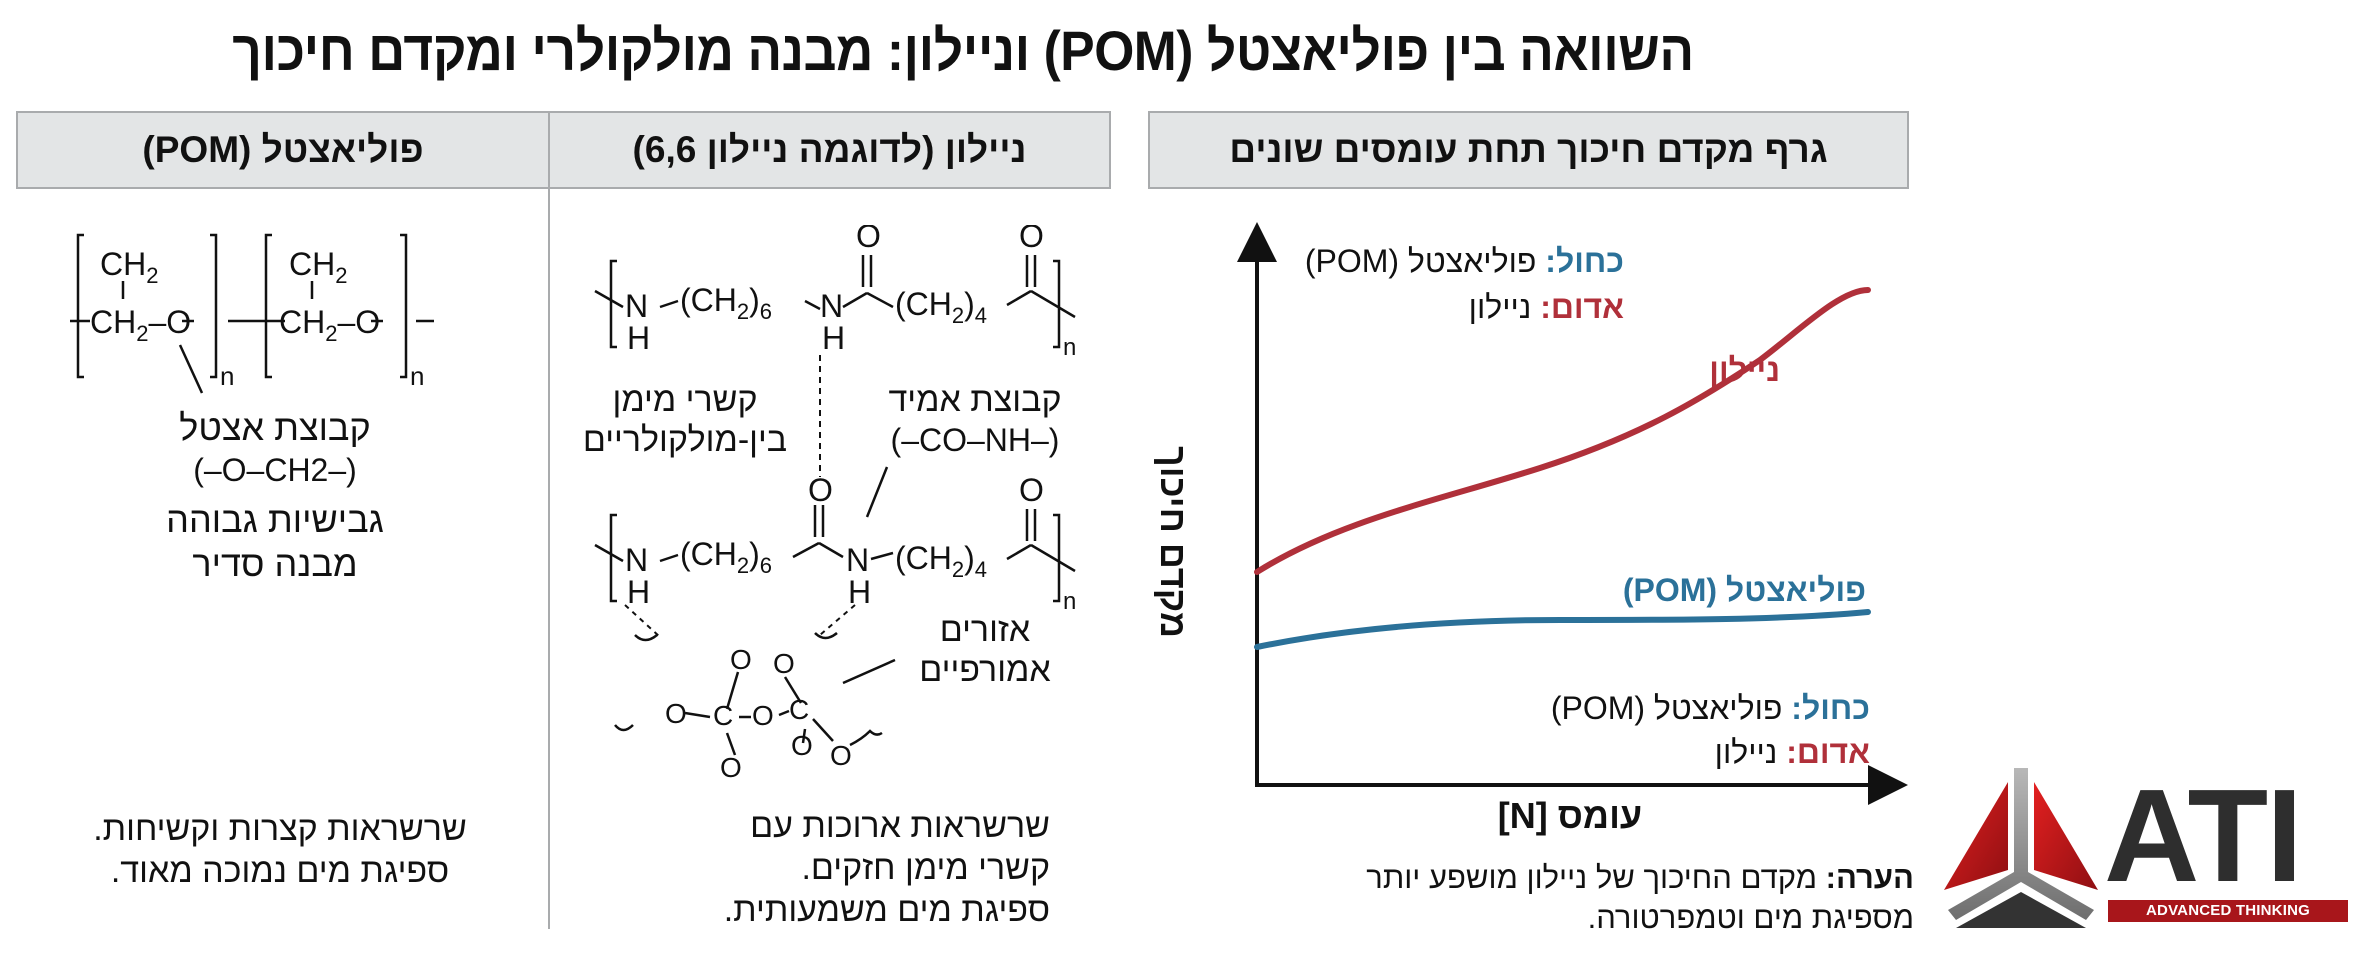  Describe the element at coordinates (975, 420) in the screenshot. I see `nylon-amide-label: קבוצת אמיד (–CO–NH–)` at that location.